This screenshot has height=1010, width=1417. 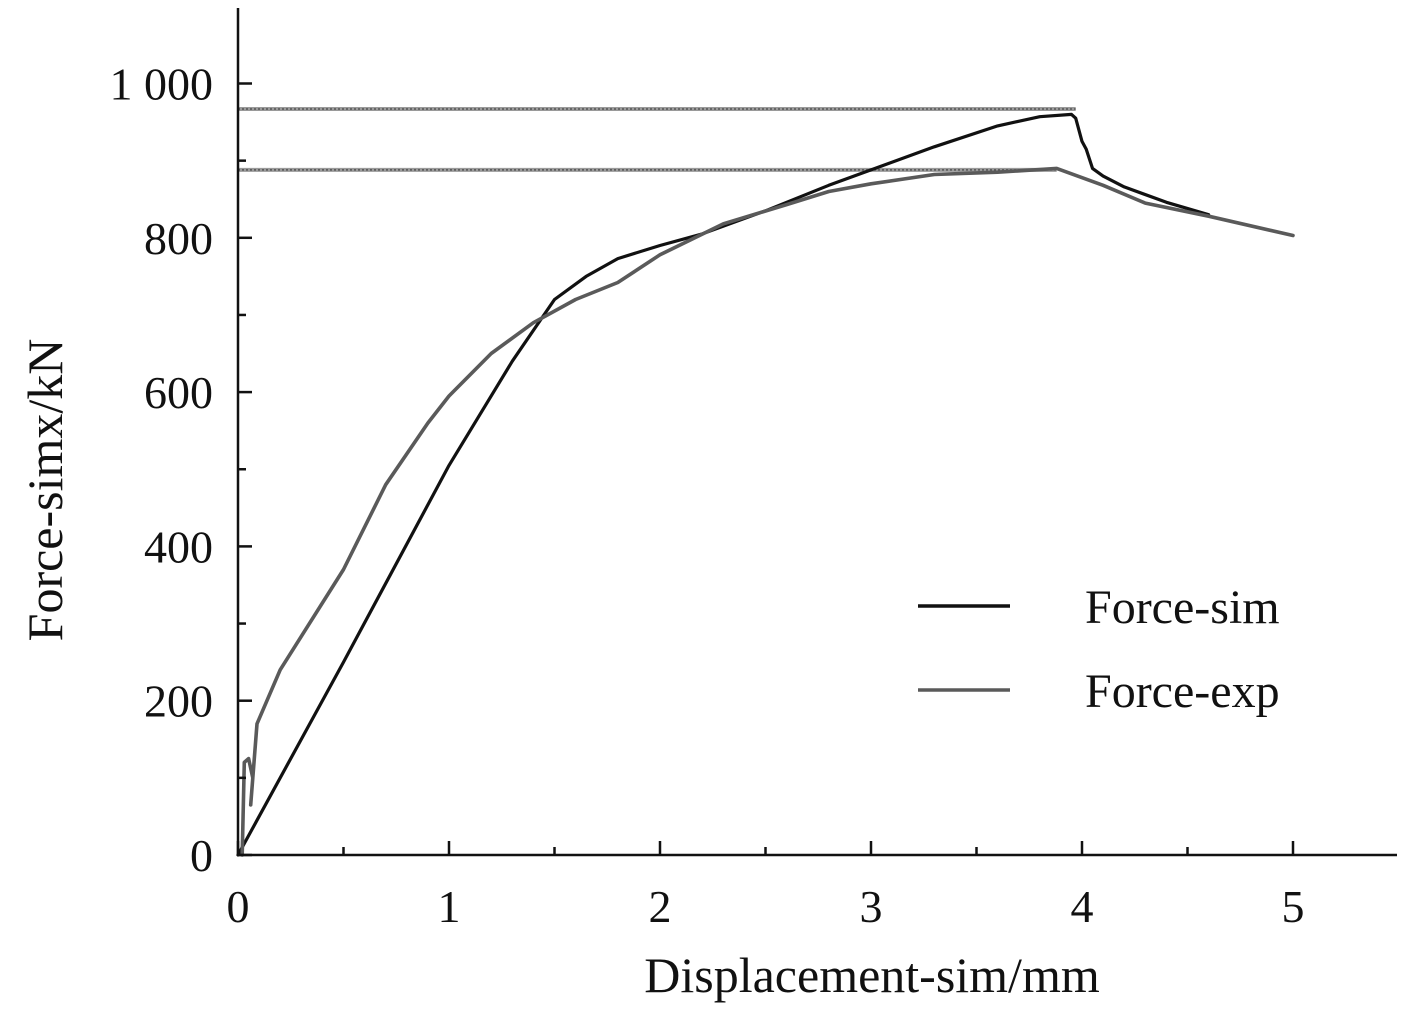 I want to click on x-axis-title: Displacement-sim/mm, so click(x=872, y=975).